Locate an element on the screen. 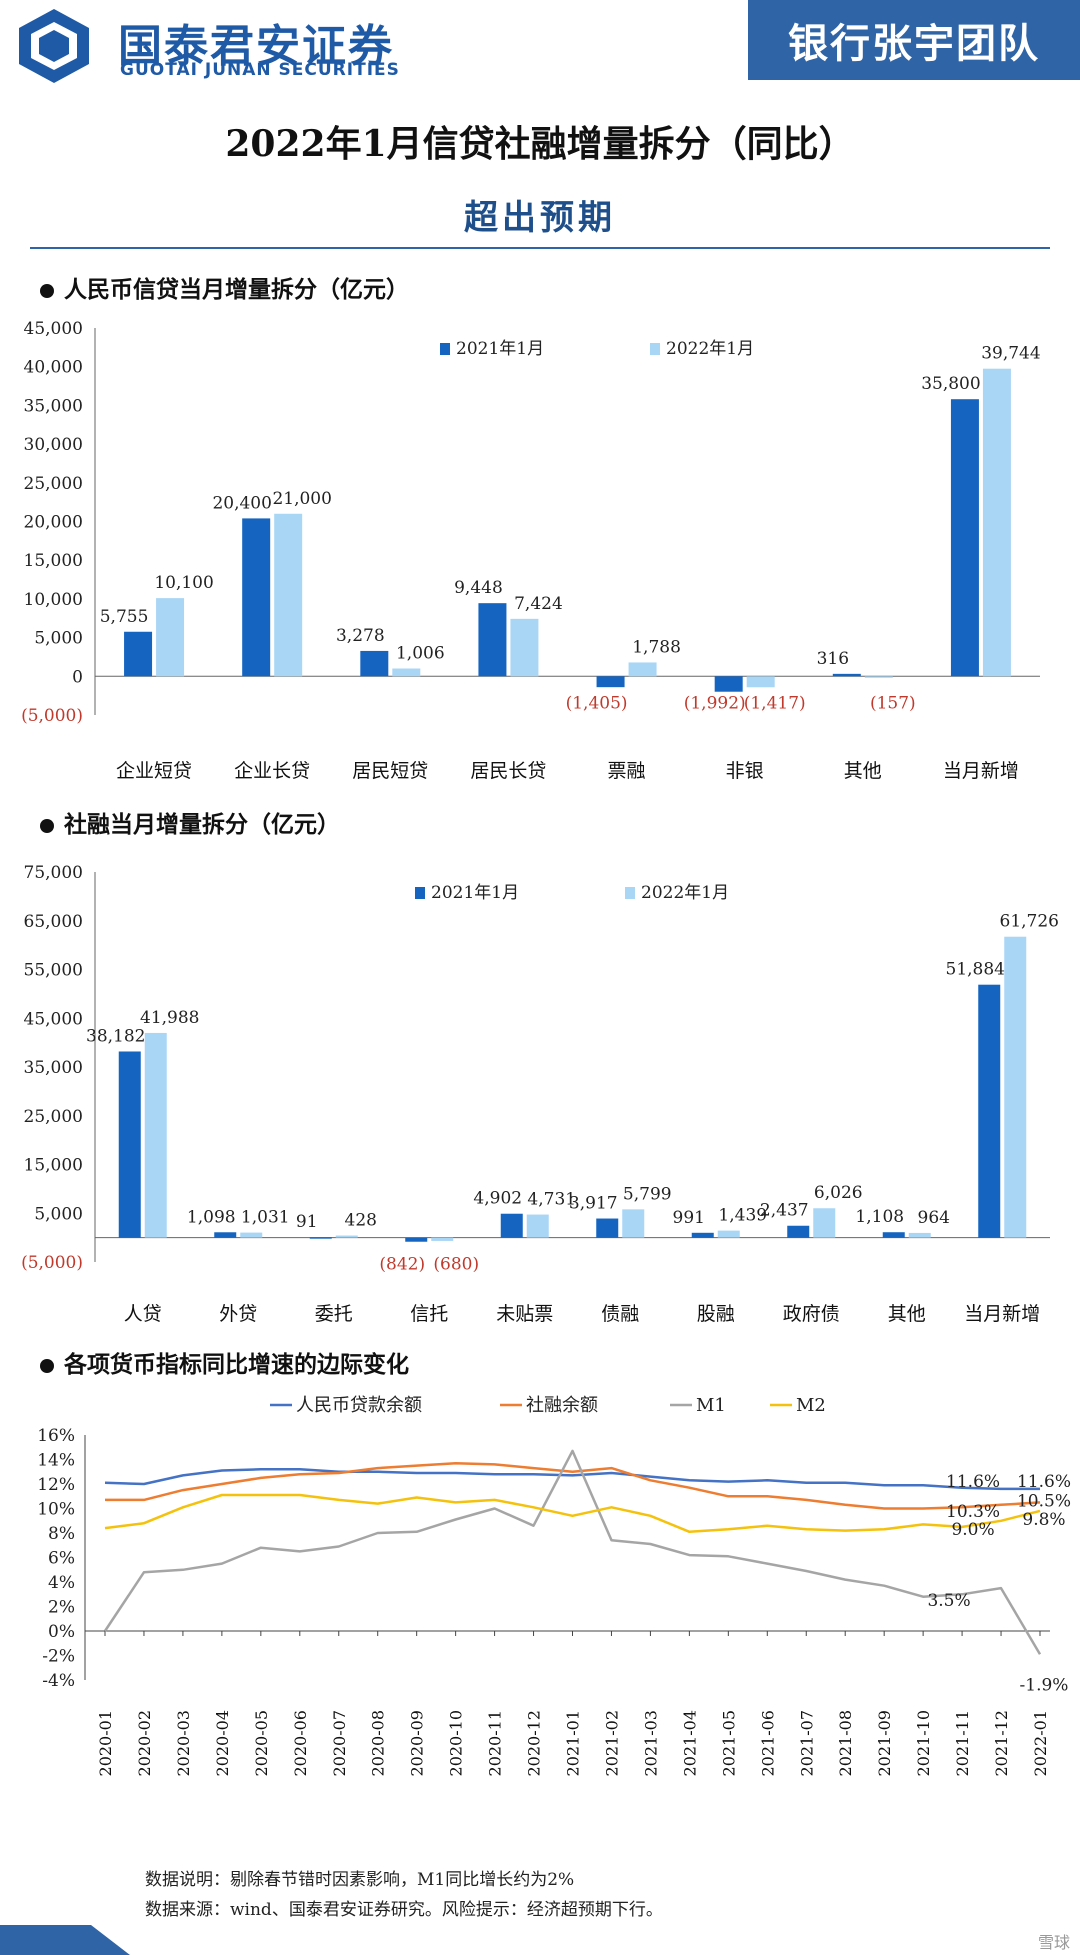 This screenshot has width=1080, height=1955. legend-label: 2022年1月 is located at coordinates (710, 349).